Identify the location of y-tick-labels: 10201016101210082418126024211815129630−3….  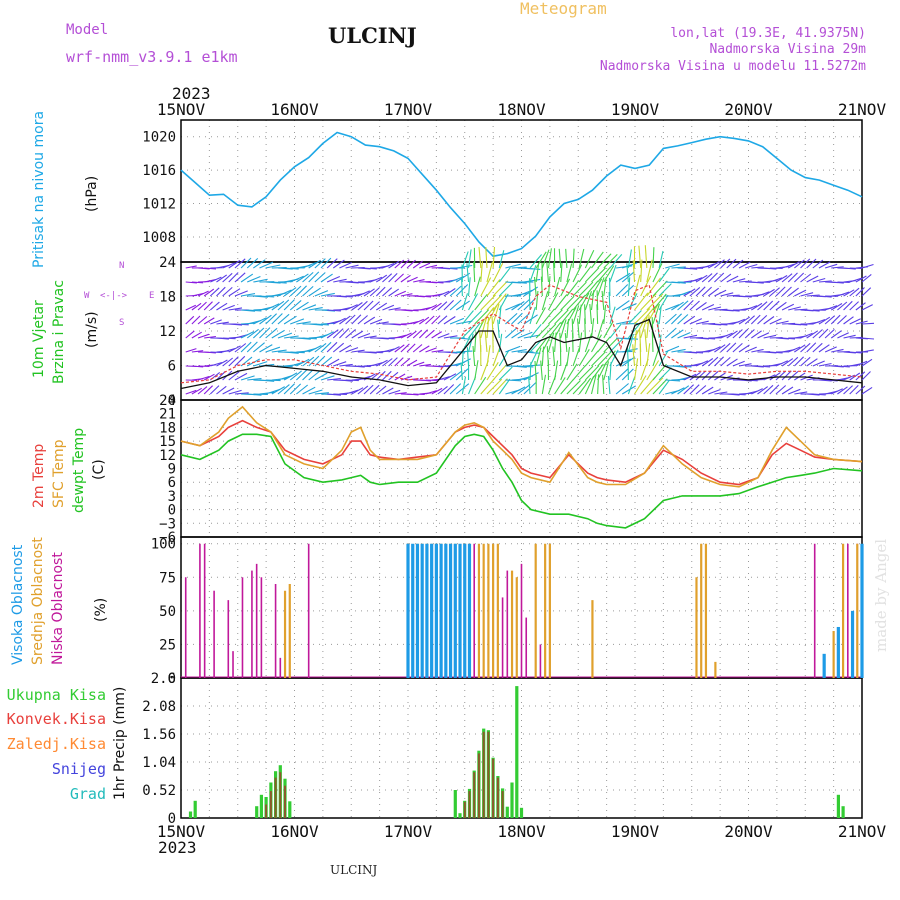
(159, 478).